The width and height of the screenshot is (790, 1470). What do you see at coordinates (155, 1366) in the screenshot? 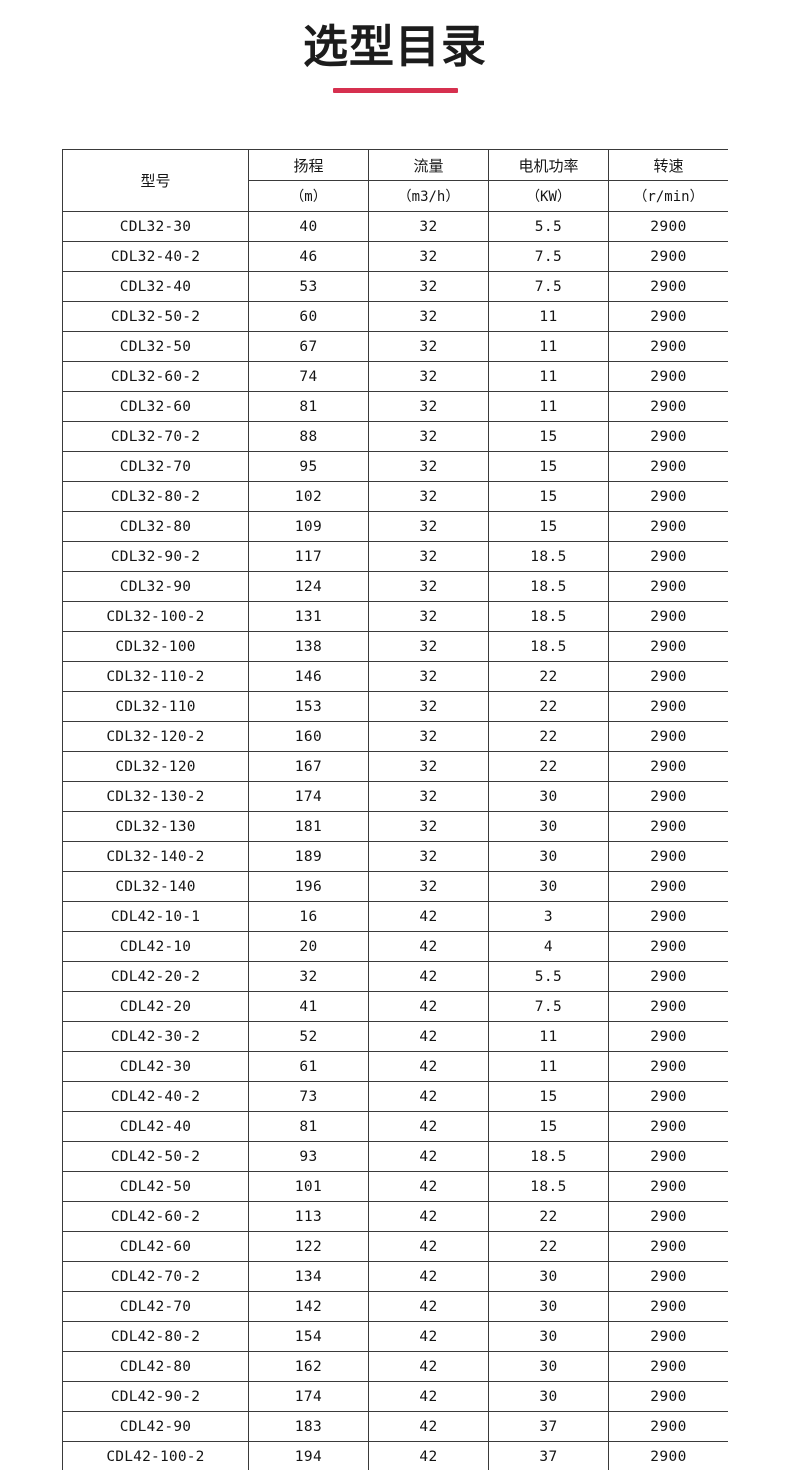
I see `cell-model: CDL42-80` at bounding box center [155, 1366].